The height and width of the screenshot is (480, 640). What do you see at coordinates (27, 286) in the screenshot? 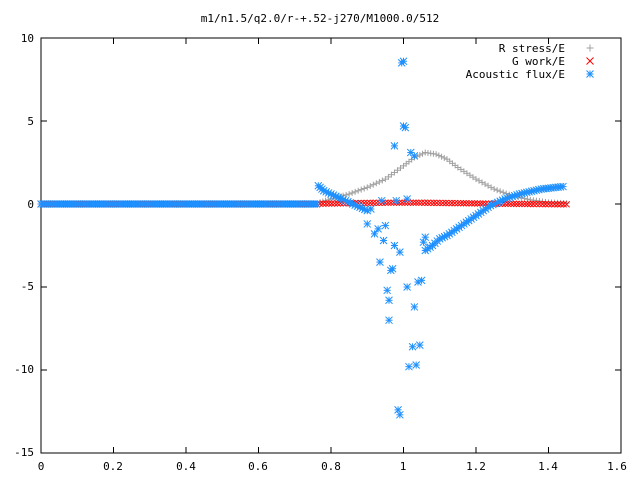
I see `y-tick-label: -5` at bounding box center [27, 286].